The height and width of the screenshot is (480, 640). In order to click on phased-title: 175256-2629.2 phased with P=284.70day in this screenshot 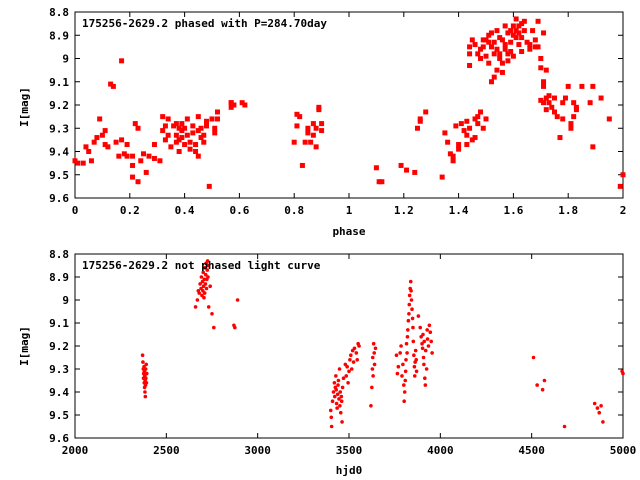, I will do `click(204, 23)`.